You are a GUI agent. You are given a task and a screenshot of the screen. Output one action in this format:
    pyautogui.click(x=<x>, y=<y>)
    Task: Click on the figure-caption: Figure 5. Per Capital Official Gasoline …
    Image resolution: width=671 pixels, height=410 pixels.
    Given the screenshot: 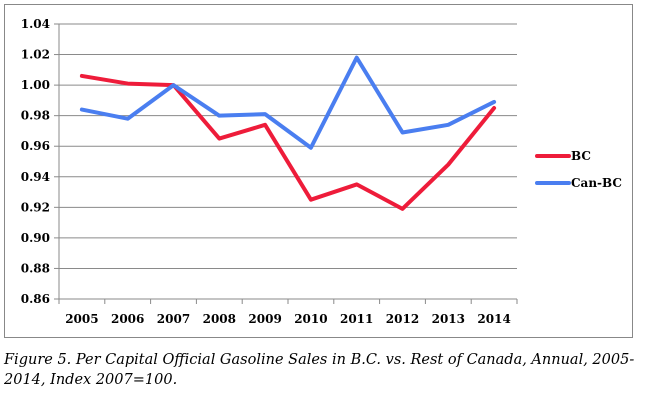 What is the action you would take?
    pyautogui.click(x=319, y=370)
    